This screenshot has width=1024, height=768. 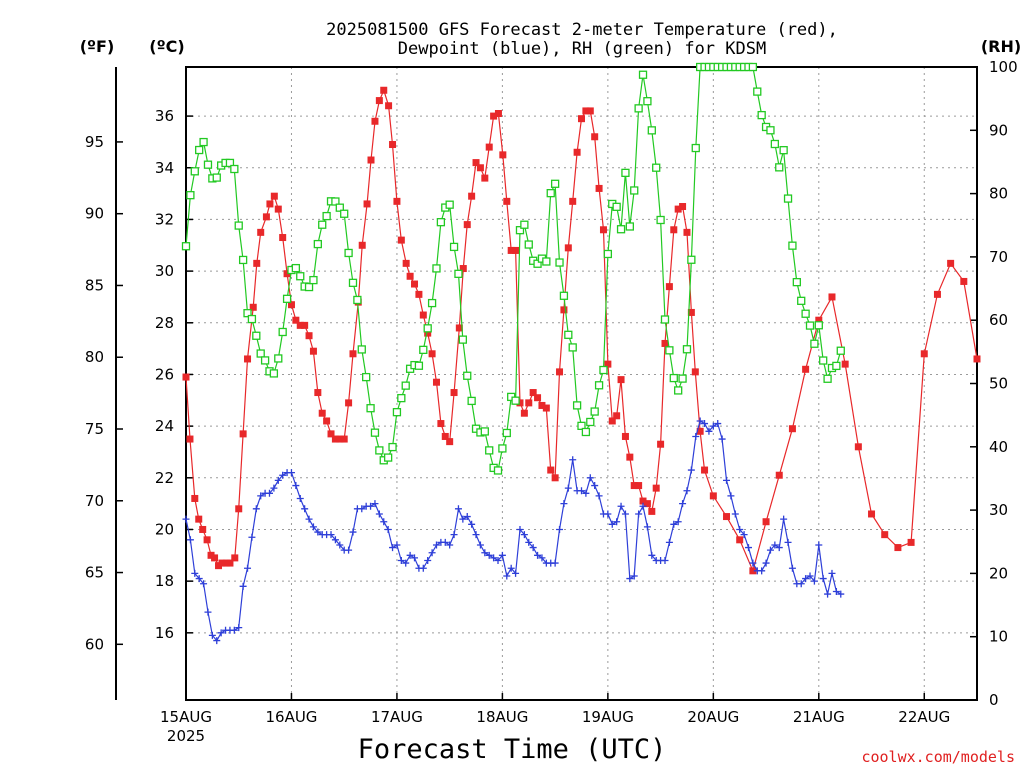 What do you see at coordinates (998, 573) in the screenshot?
I see `rh-tick-label: 20` at bounding box center [998, 573].